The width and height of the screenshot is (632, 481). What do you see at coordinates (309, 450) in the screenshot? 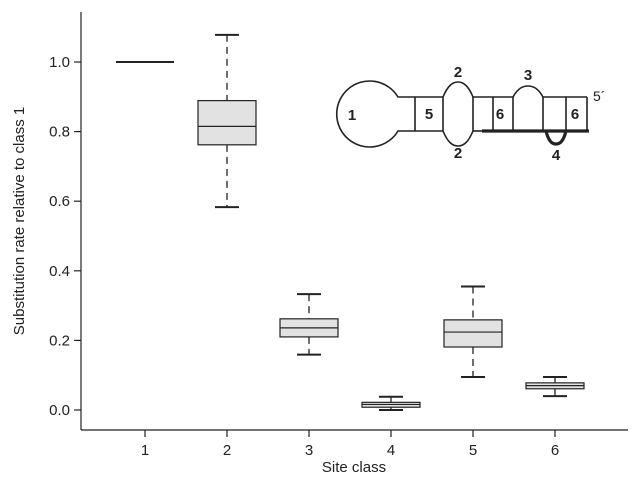
I see `x-tick-label: 3` at bounding box center [309, 450].